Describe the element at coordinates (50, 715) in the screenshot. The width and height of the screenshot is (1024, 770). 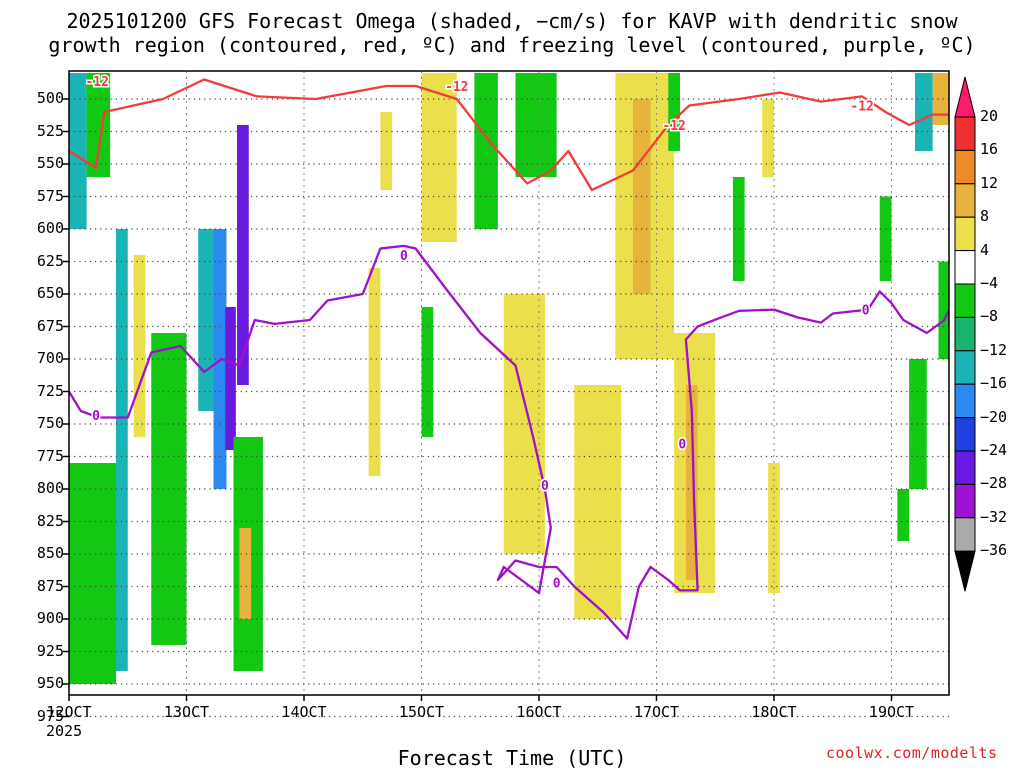
I see `y-tick-label: 975` at that location.